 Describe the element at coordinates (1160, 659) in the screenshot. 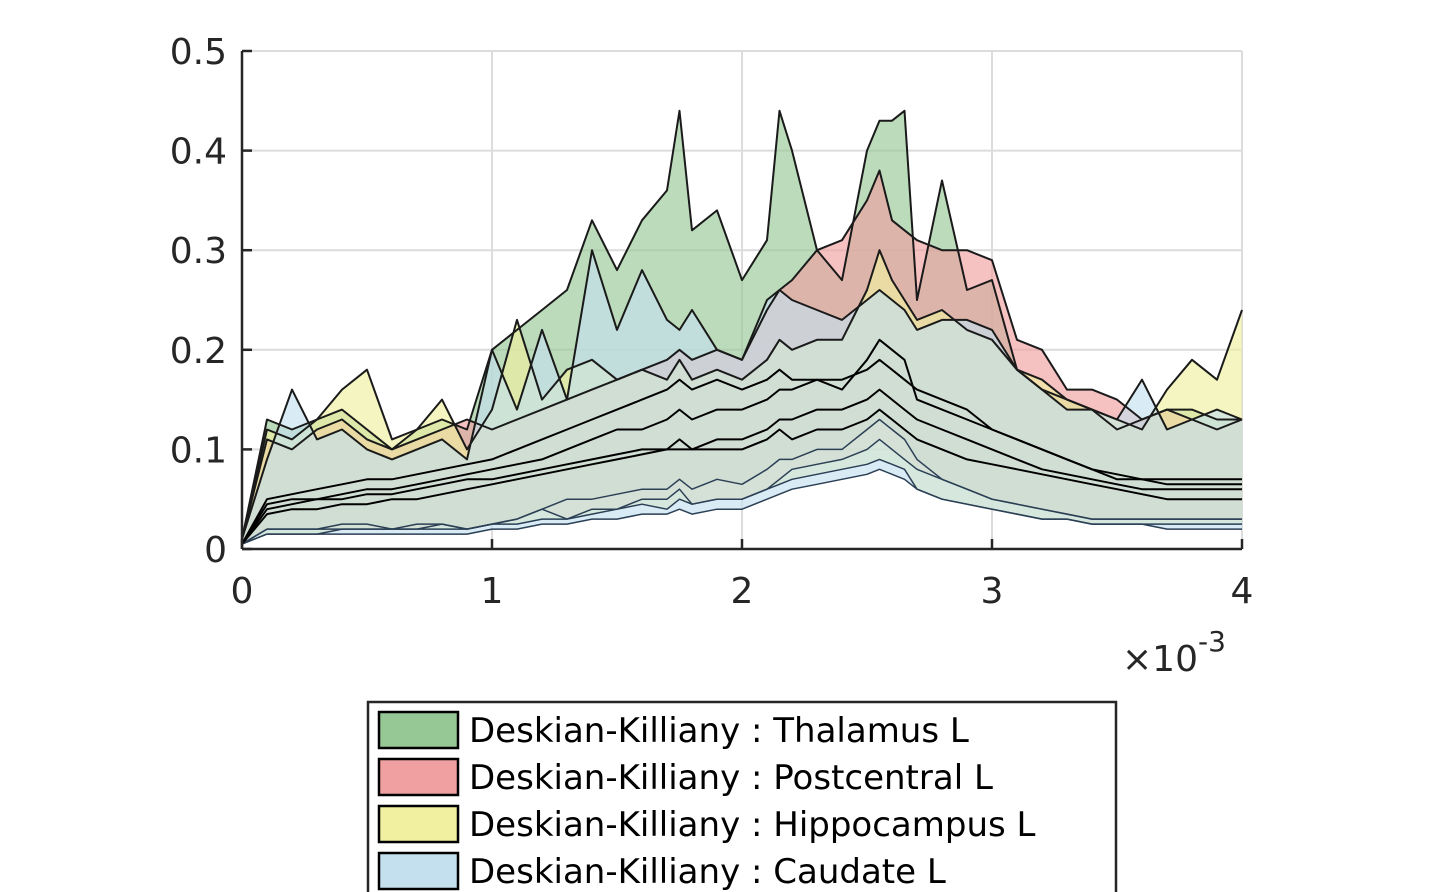

I see `x-exponent-base: ×10` at that location.